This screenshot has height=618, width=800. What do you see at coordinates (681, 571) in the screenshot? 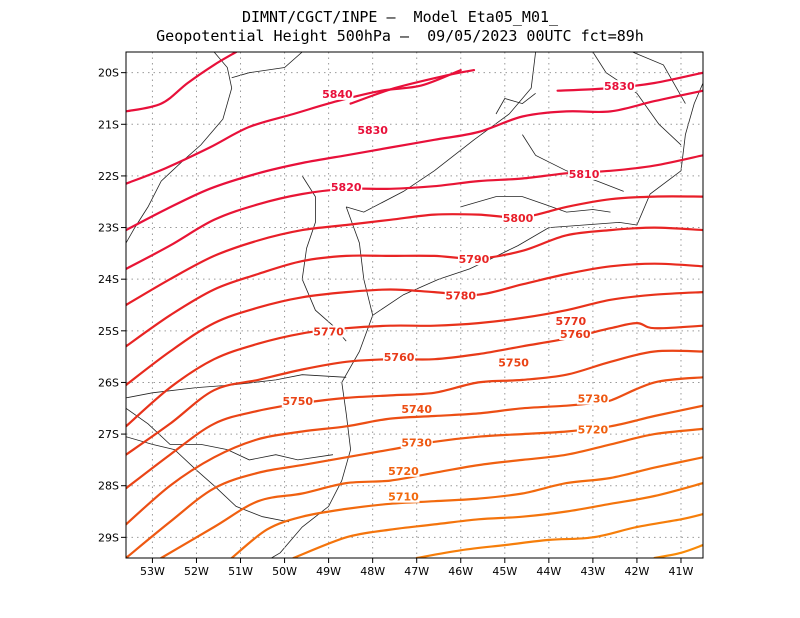
I see `lon-tick-label: 41W` at bounding box center [681, 571].